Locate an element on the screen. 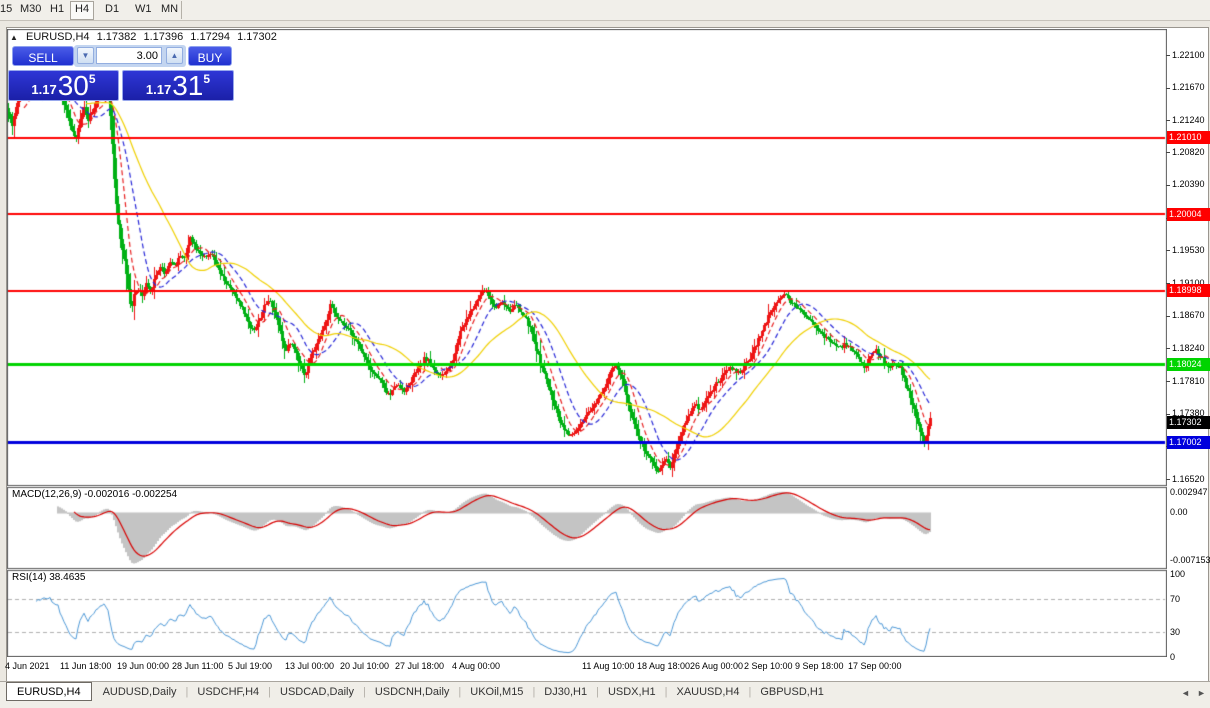  price-axis-label: 1.21670 is located at coordinates (1188, 87).